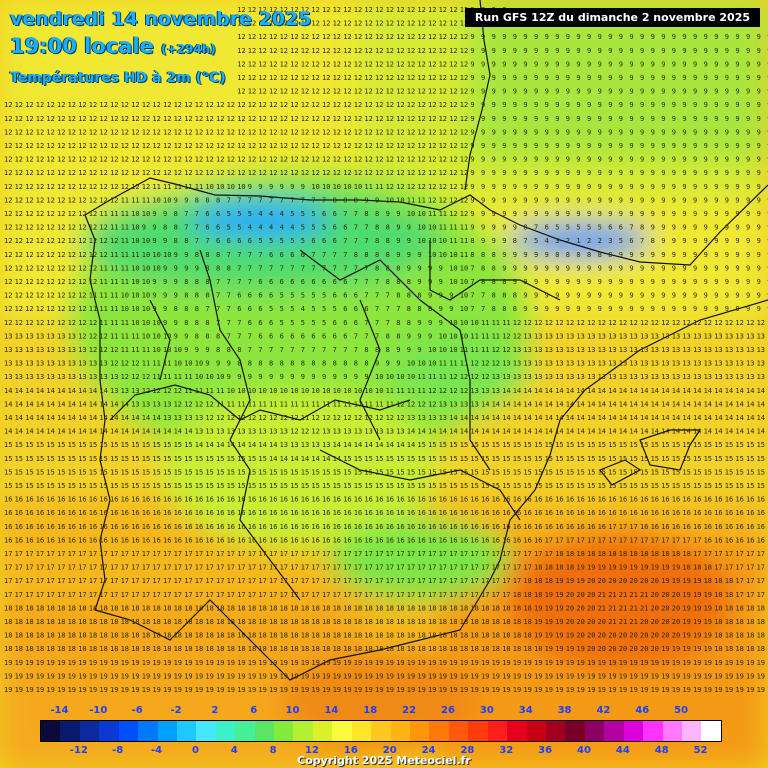 The image size is (768, 768). Describe the element at coordinates (633, 595) in the screenshot. I see `svg-text: 21` at that location.